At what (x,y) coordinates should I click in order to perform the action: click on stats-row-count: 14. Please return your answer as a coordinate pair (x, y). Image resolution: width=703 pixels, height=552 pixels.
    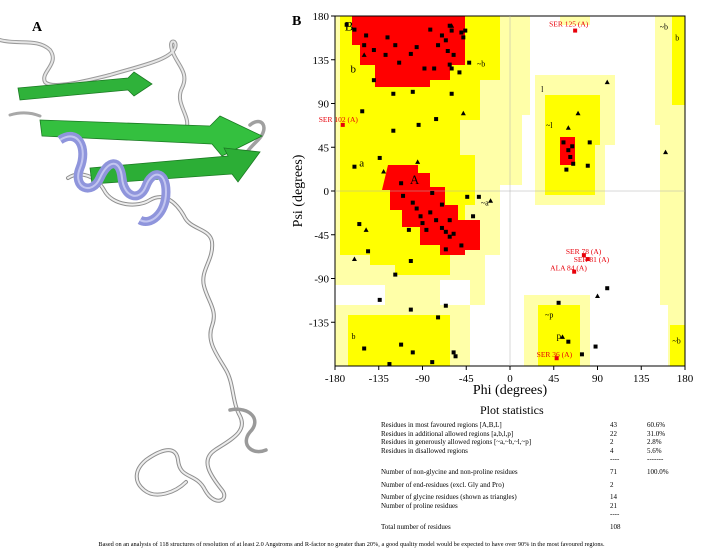
    Looking at the image, I should click on (613, 497).